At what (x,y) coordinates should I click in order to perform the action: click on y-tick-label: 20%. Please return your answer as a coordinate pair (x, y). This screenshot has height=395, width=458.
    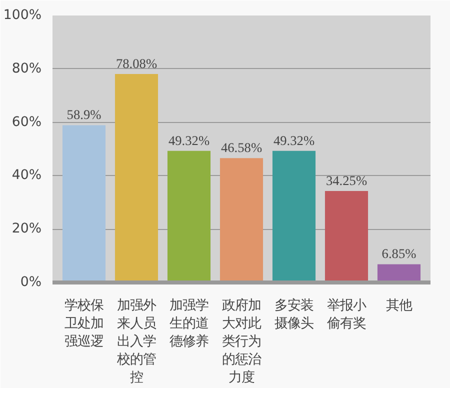
    Looking at the image, I should click on (27, 229).